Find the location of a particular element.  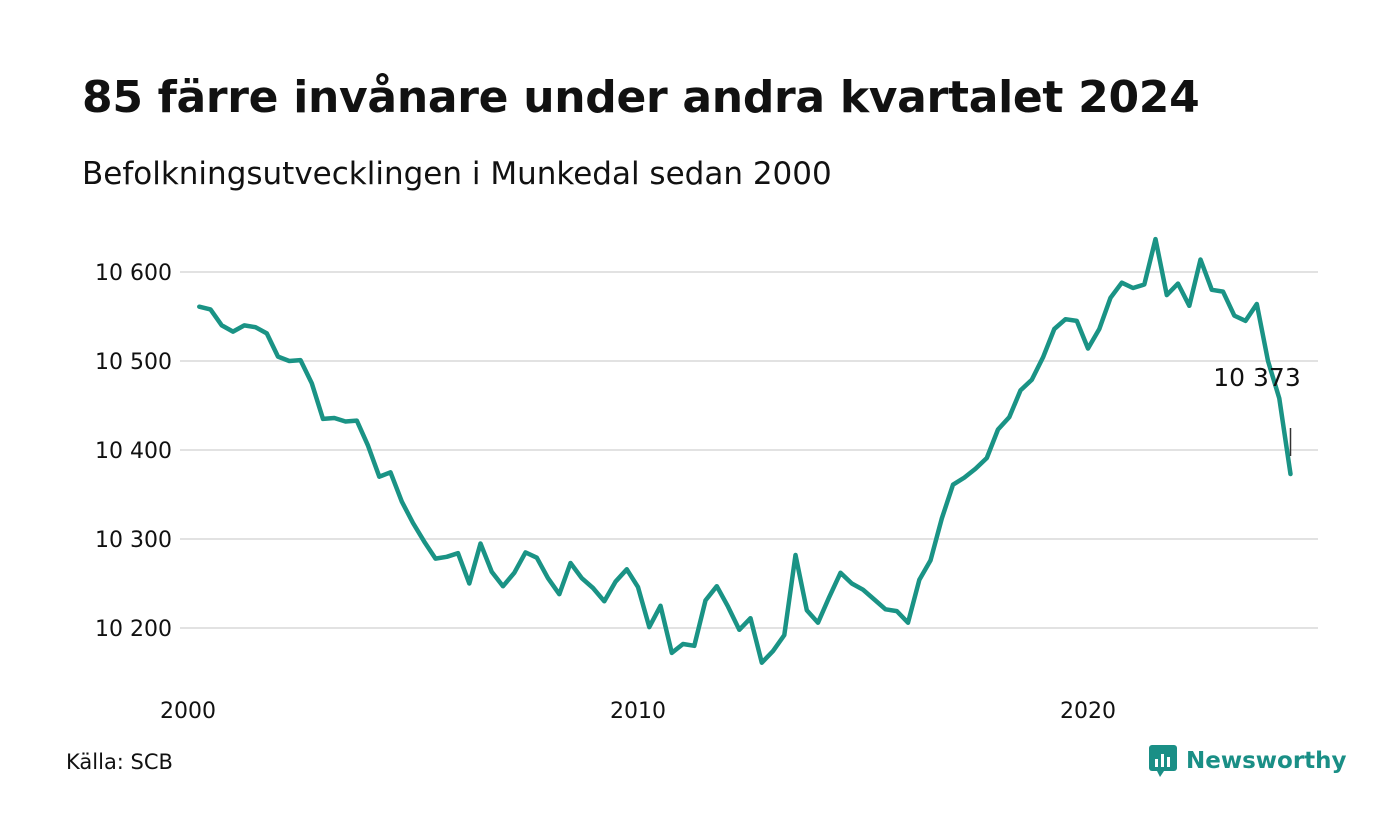

brand-logo: Newsworthy is located at coordinates (1247, 761).